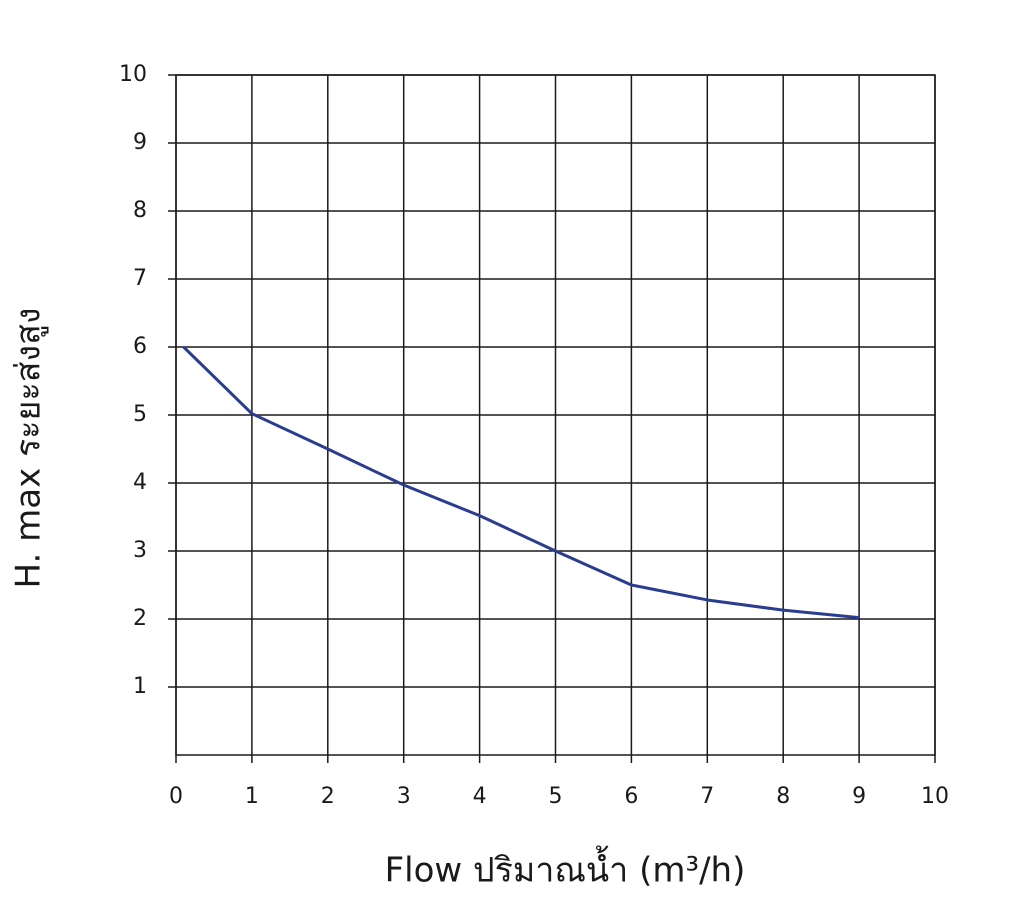  What do you see at coordinates (252, 796) in the screenshot?
I see `x-tick-label: 1` at bounding box center [252, 796].